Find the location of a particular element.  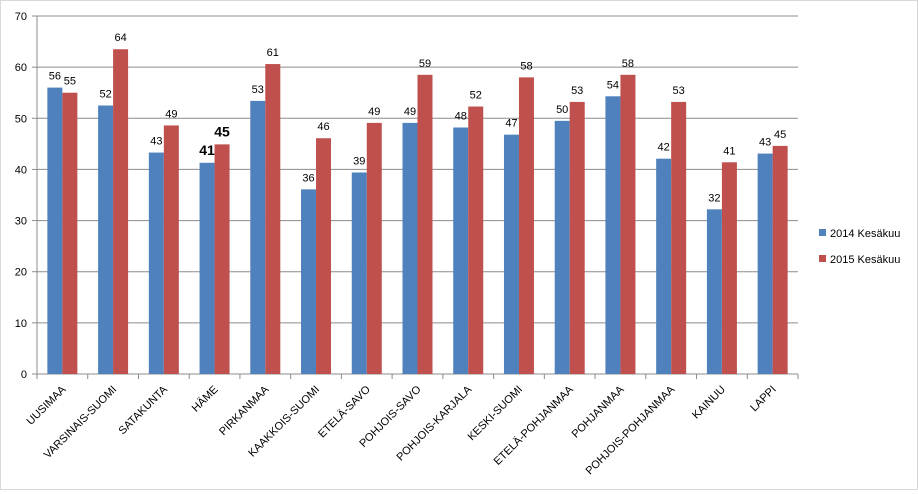

y-axis-ticks: 0 10 20 30 40 50 60 70 is located at coordinates (21, 196).